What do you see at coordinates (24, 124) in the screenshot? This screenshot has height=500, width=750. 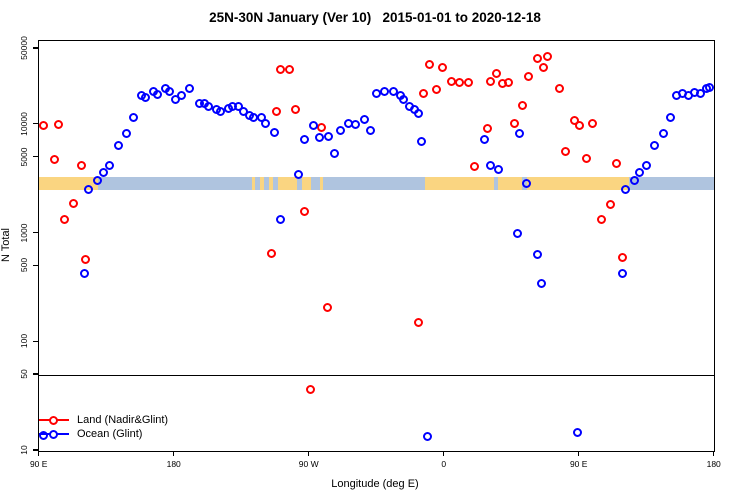 I see `y-tick-label: 10000` at bounding box center [24, 124].